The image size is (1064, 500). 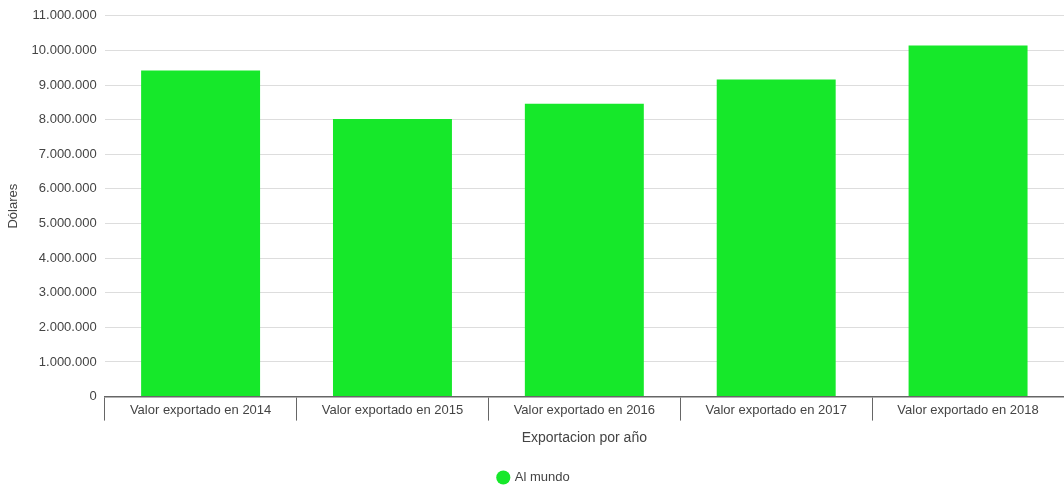 What do you see at coordinates (776, 409) in the screenshot?
I see `x-tick-label: Valor exportado en 2017` at bounding box center [776, 409].